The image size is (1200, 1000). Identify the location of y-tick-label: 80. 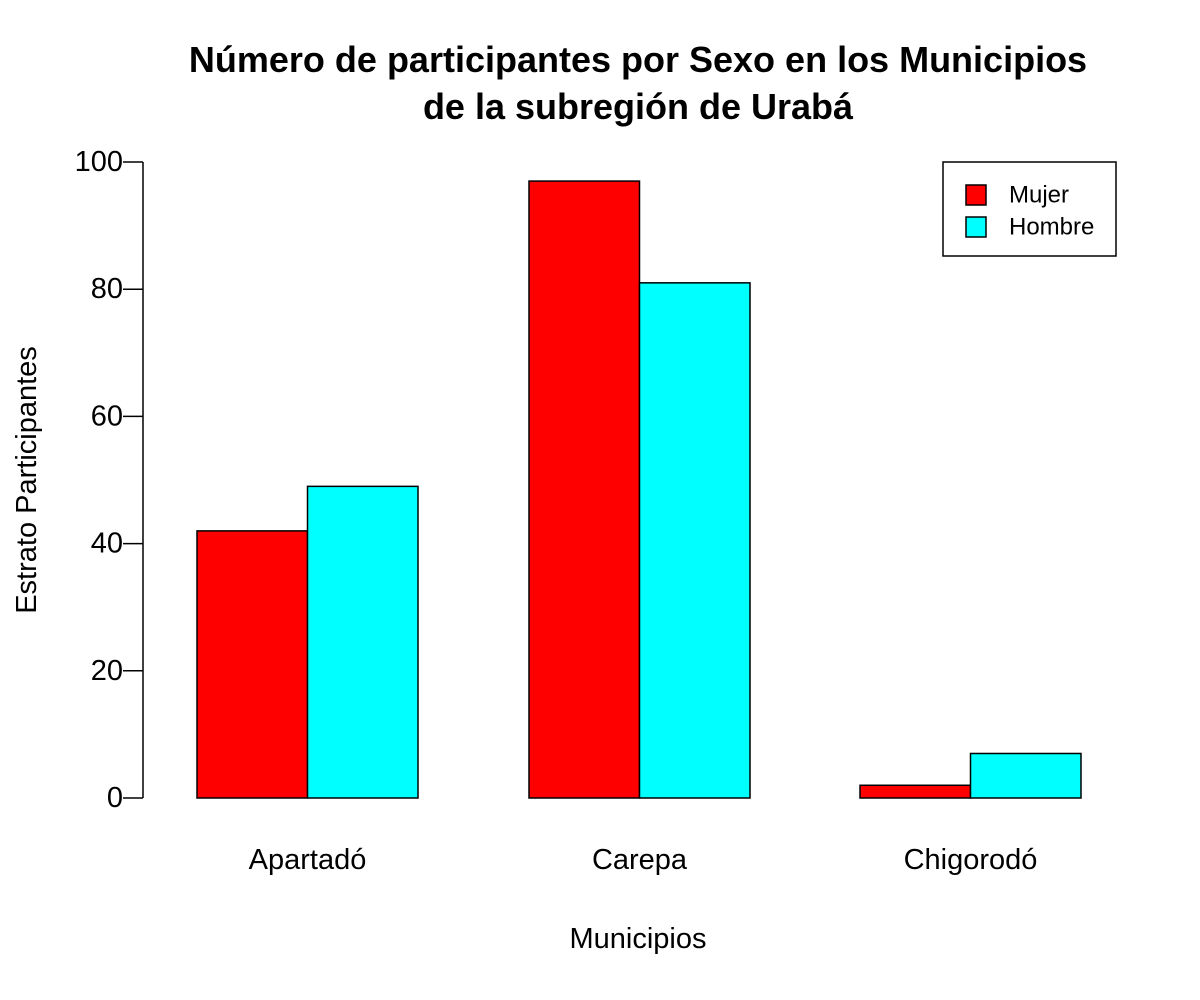
(107, 289).